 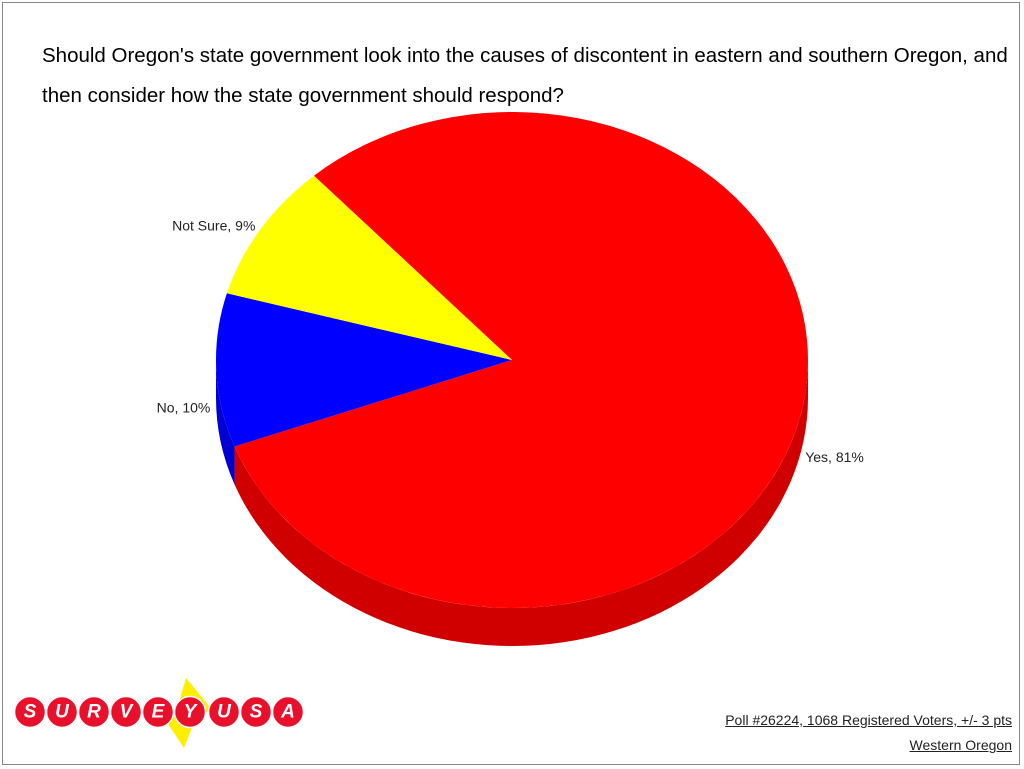 I want to click on logo-letter: R, so click(x=94, y=712).